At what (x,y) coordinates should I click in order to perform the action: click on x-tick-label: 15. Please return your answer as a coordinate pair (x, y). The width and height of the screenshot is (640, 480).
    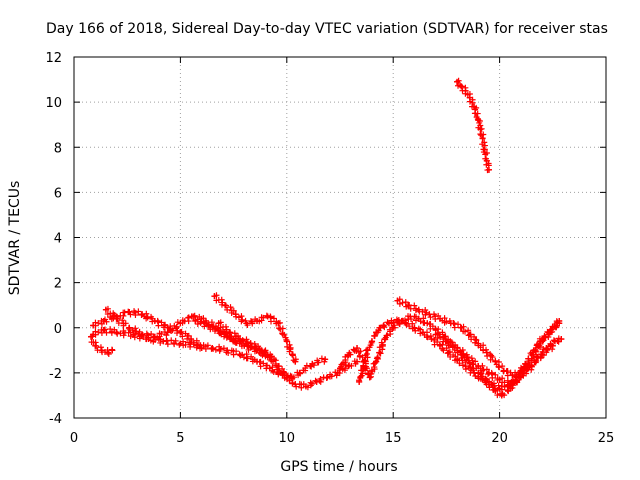
    Looking at the image, I should click on (393, 438).